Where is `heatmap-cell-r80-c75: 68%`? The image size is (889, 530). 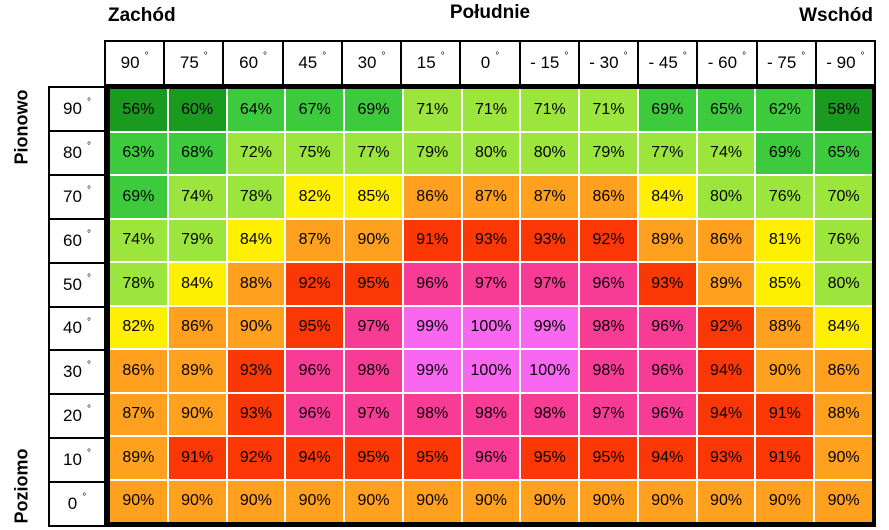 heatmap-cell-r80-c75: 68% is located at coordinates (197, 153).